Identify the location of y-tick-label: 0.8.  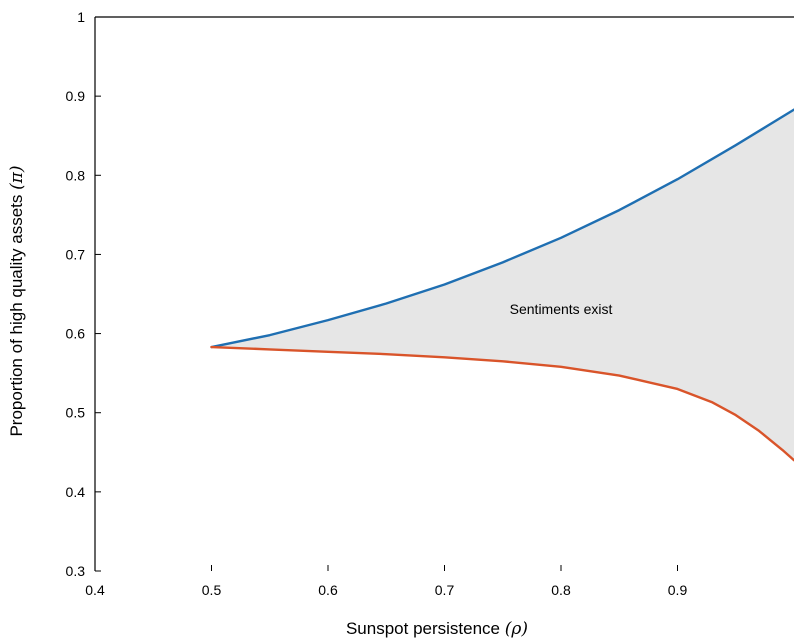
(76, 175).